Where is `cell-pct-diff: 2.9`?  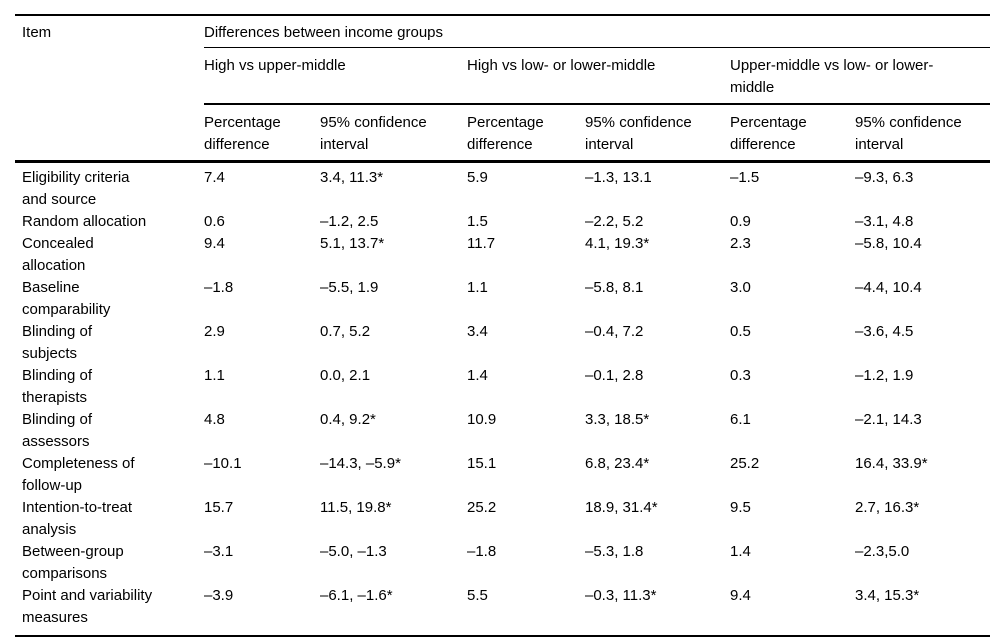 cell-pct-diff: 2.9 is located at coordinates (214, 331).